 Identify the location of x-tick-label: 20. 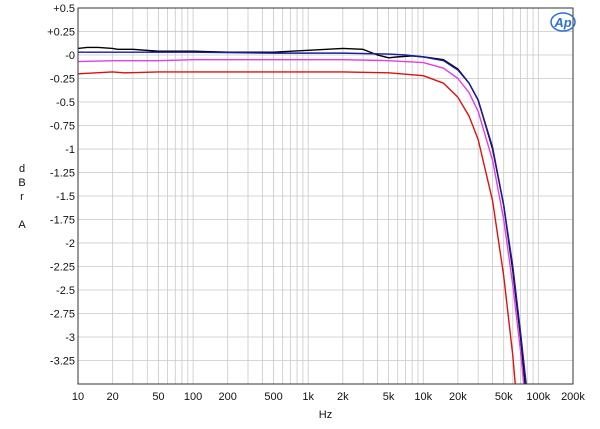
(113, 397).